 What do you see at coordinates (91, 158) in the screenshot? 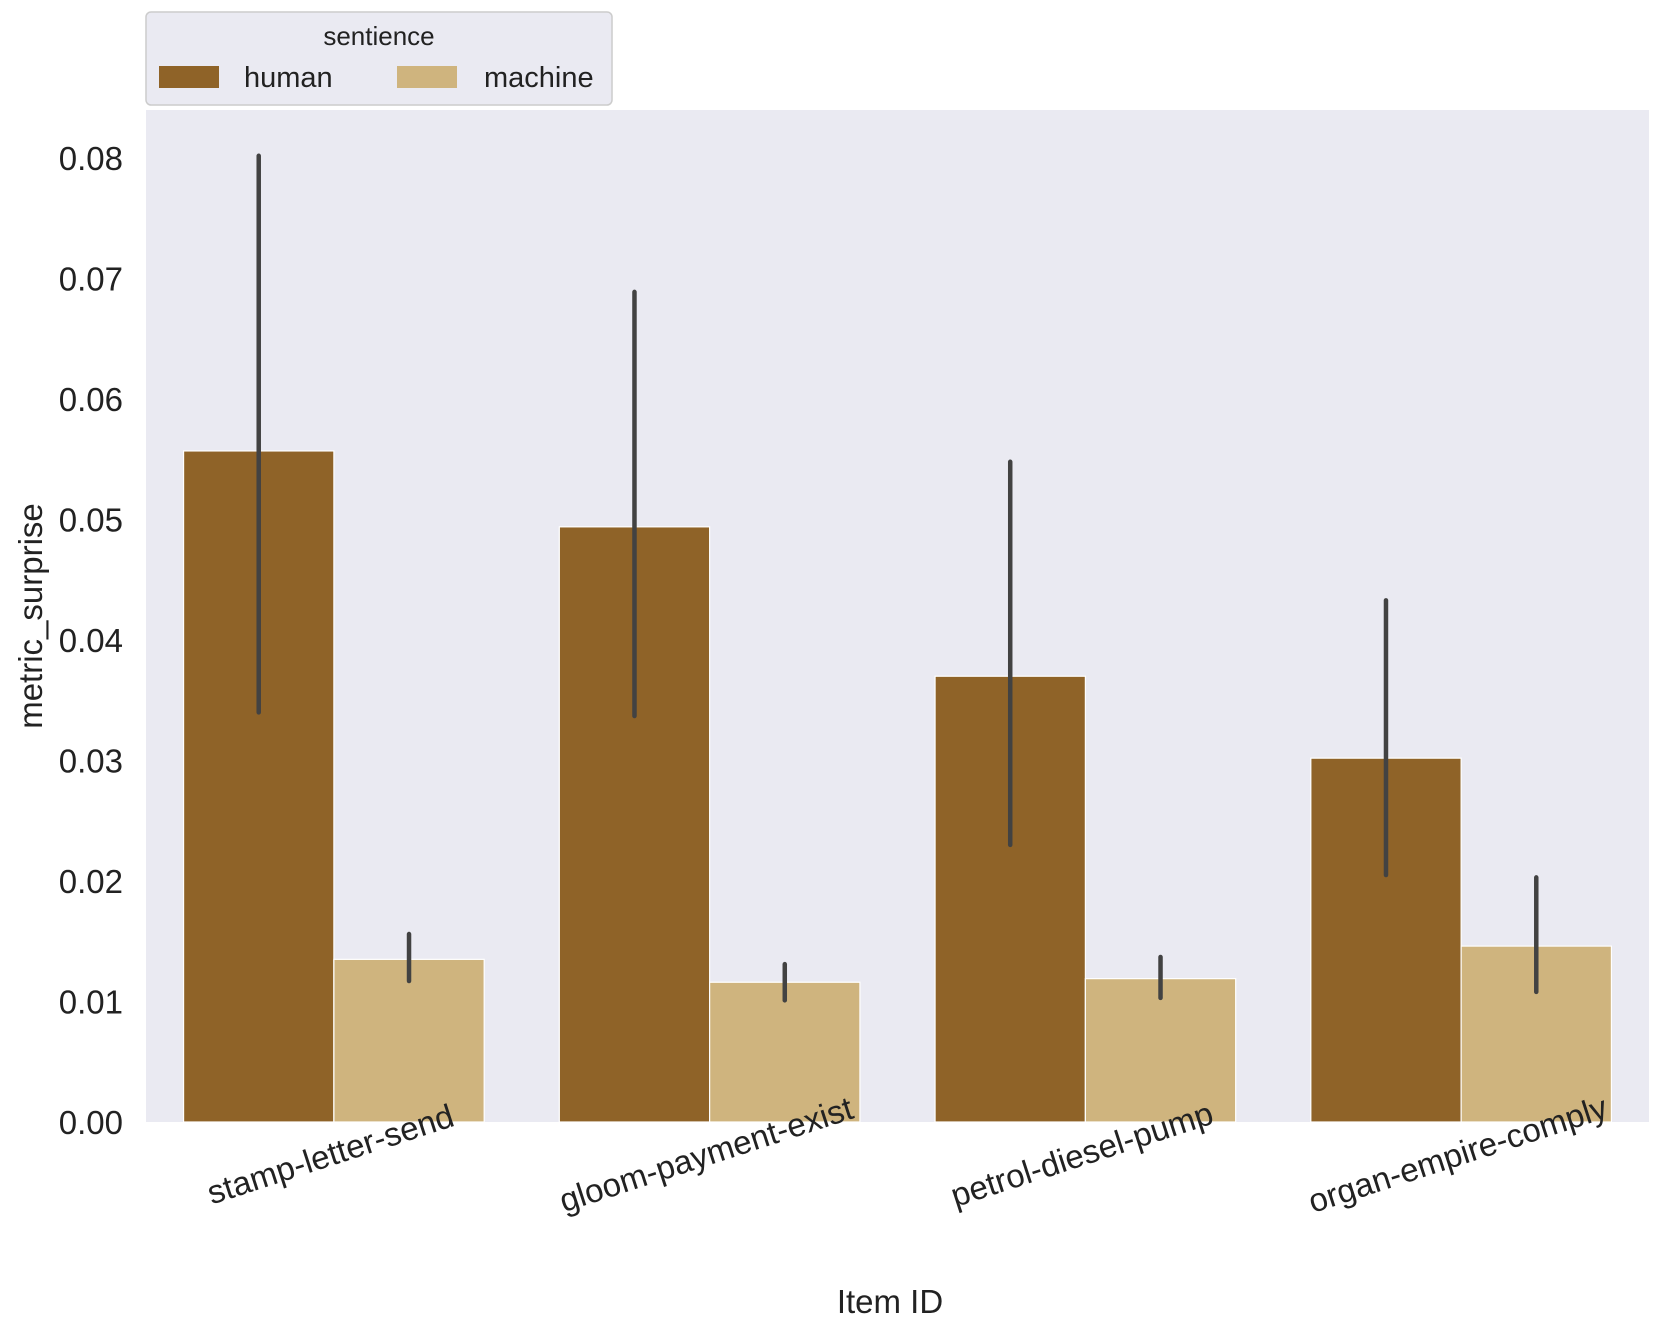
I see `y-tick-label: 0.08` at bounding box center [91, 158].